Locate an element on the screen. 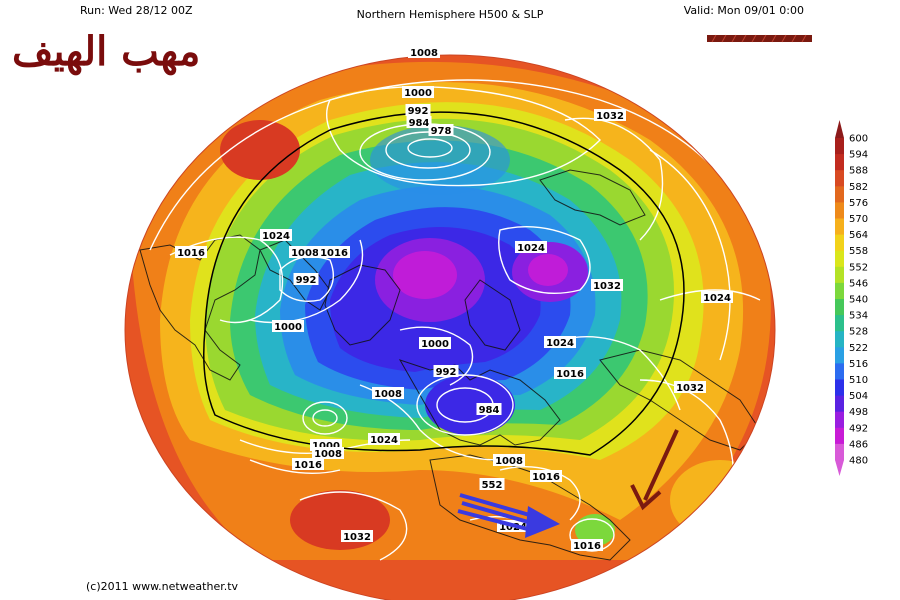  valid-label: Valid: Mon 09/01 0:00 is located at coordinates (743, 10).